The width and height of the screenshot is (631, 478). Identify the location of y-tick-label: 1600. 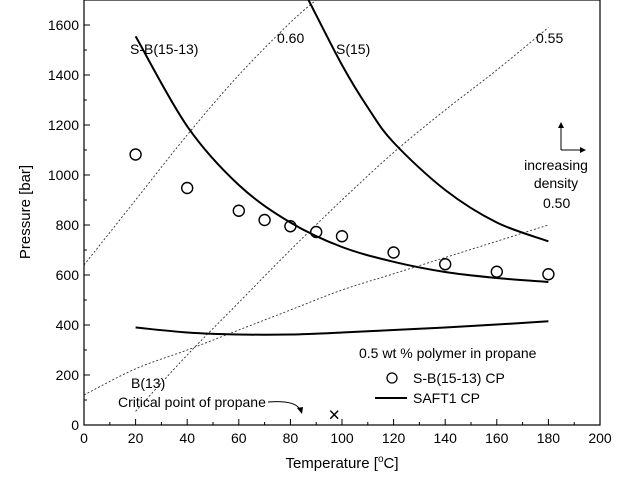
(63, 25).